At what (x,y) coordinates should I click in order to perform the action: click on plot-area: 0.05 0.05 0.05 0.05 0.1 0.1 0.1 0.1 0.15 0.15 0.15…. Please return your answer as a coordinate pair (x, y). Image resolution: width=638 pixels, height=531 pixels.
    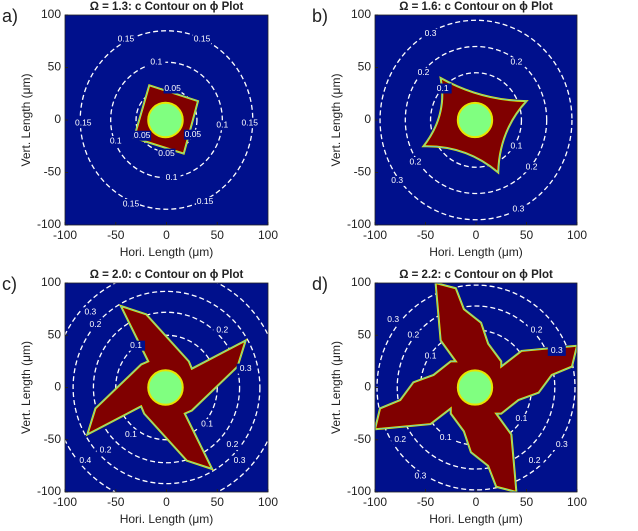
    Looking at the image, I should click on (166, 120).